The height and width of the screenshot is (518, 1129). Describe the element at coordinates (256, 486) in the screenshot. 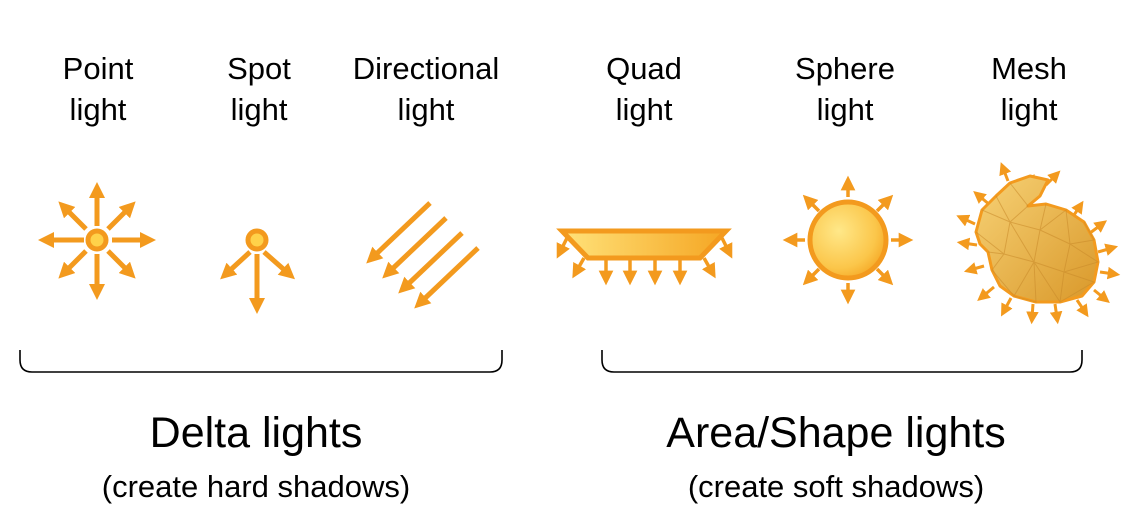

I see `delta-lights-subtitle: (create hard shadows)` at that location.